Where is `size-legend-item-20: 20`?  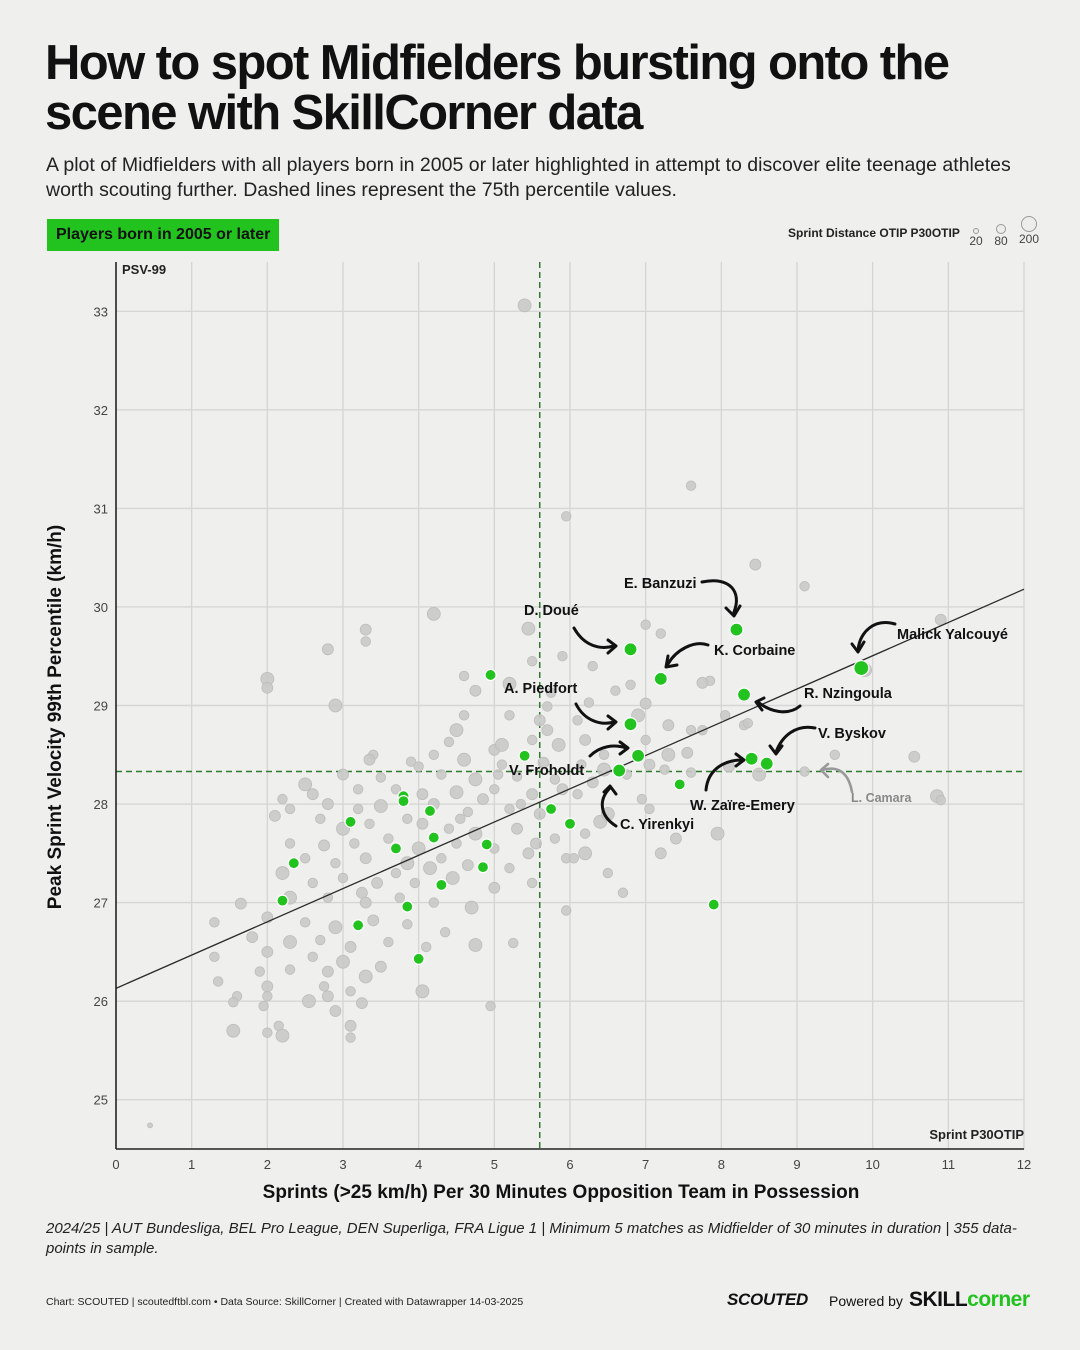
size-legend-item-20: 20 is located at coordinates (976, 235).